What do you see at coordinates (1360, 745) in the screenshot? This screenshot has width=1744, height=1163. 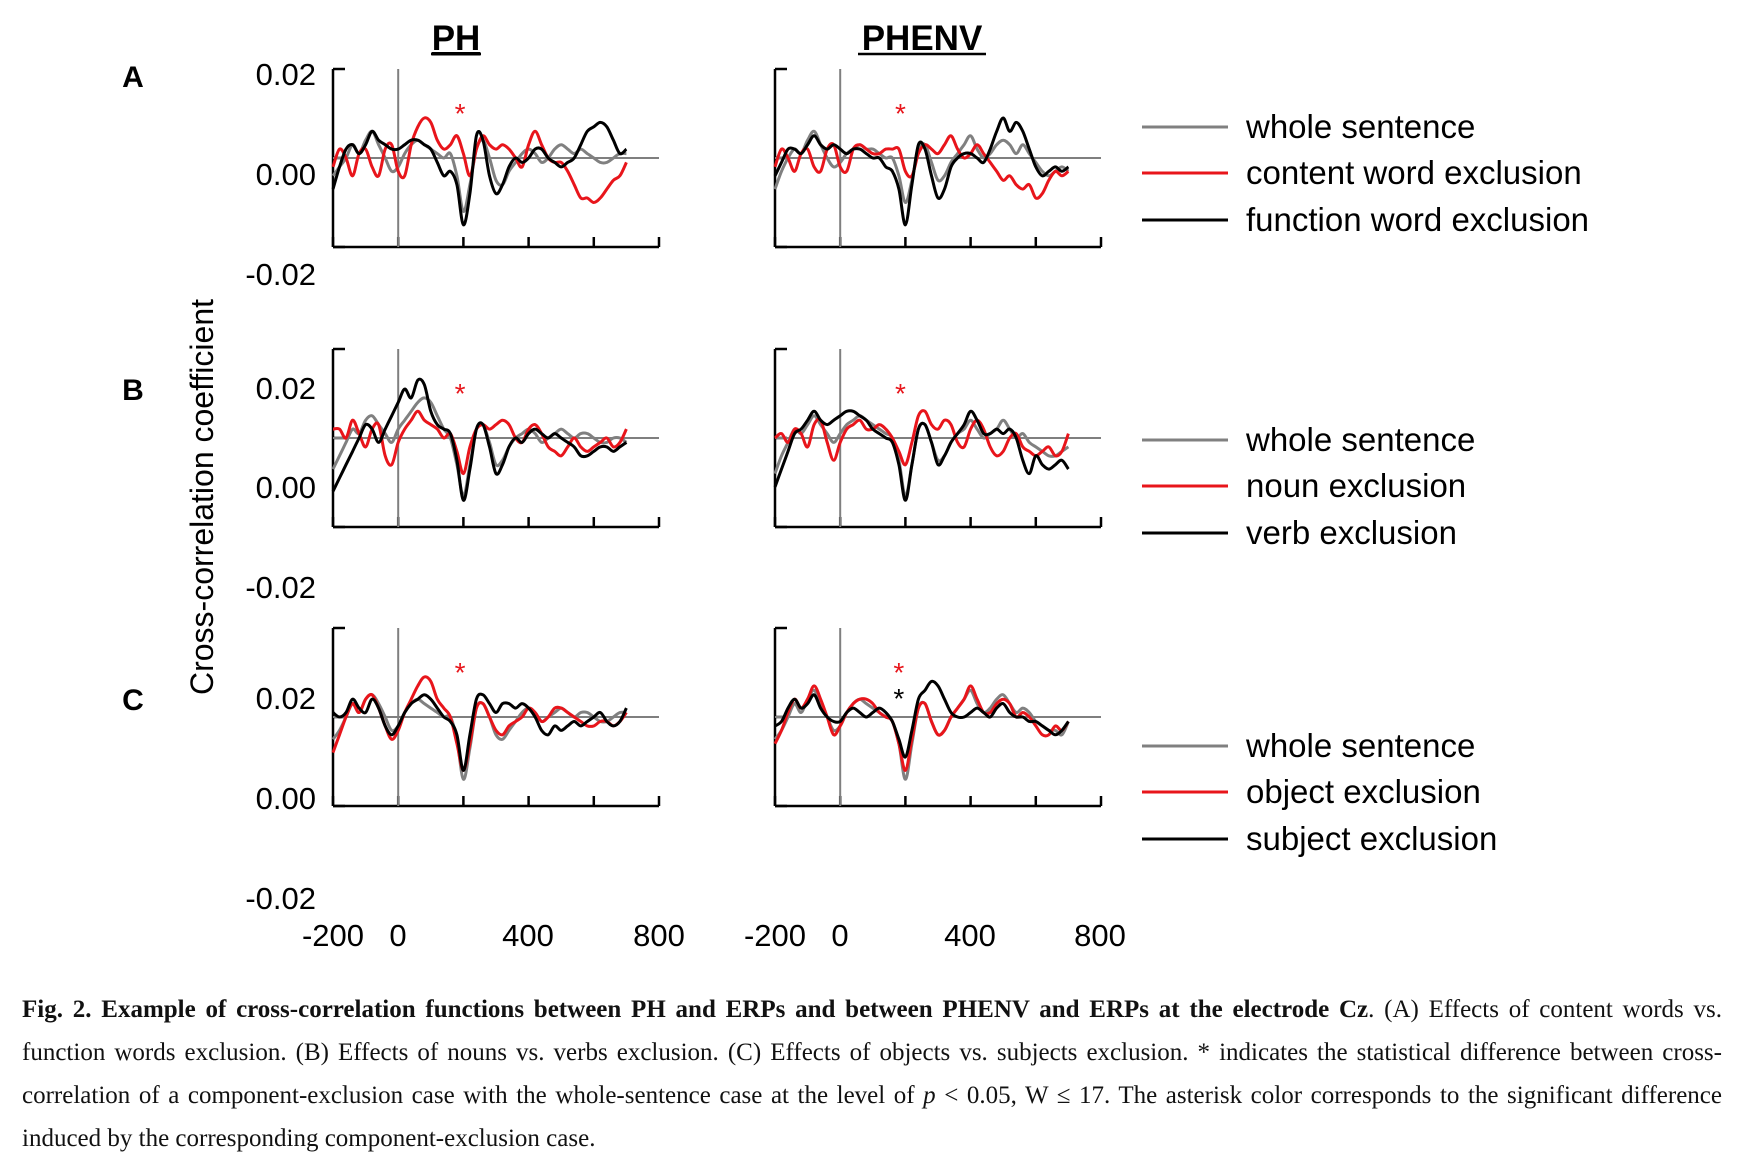 I see `legend-c-label-whole: whole sentence` at bounding box center [1360, 745].